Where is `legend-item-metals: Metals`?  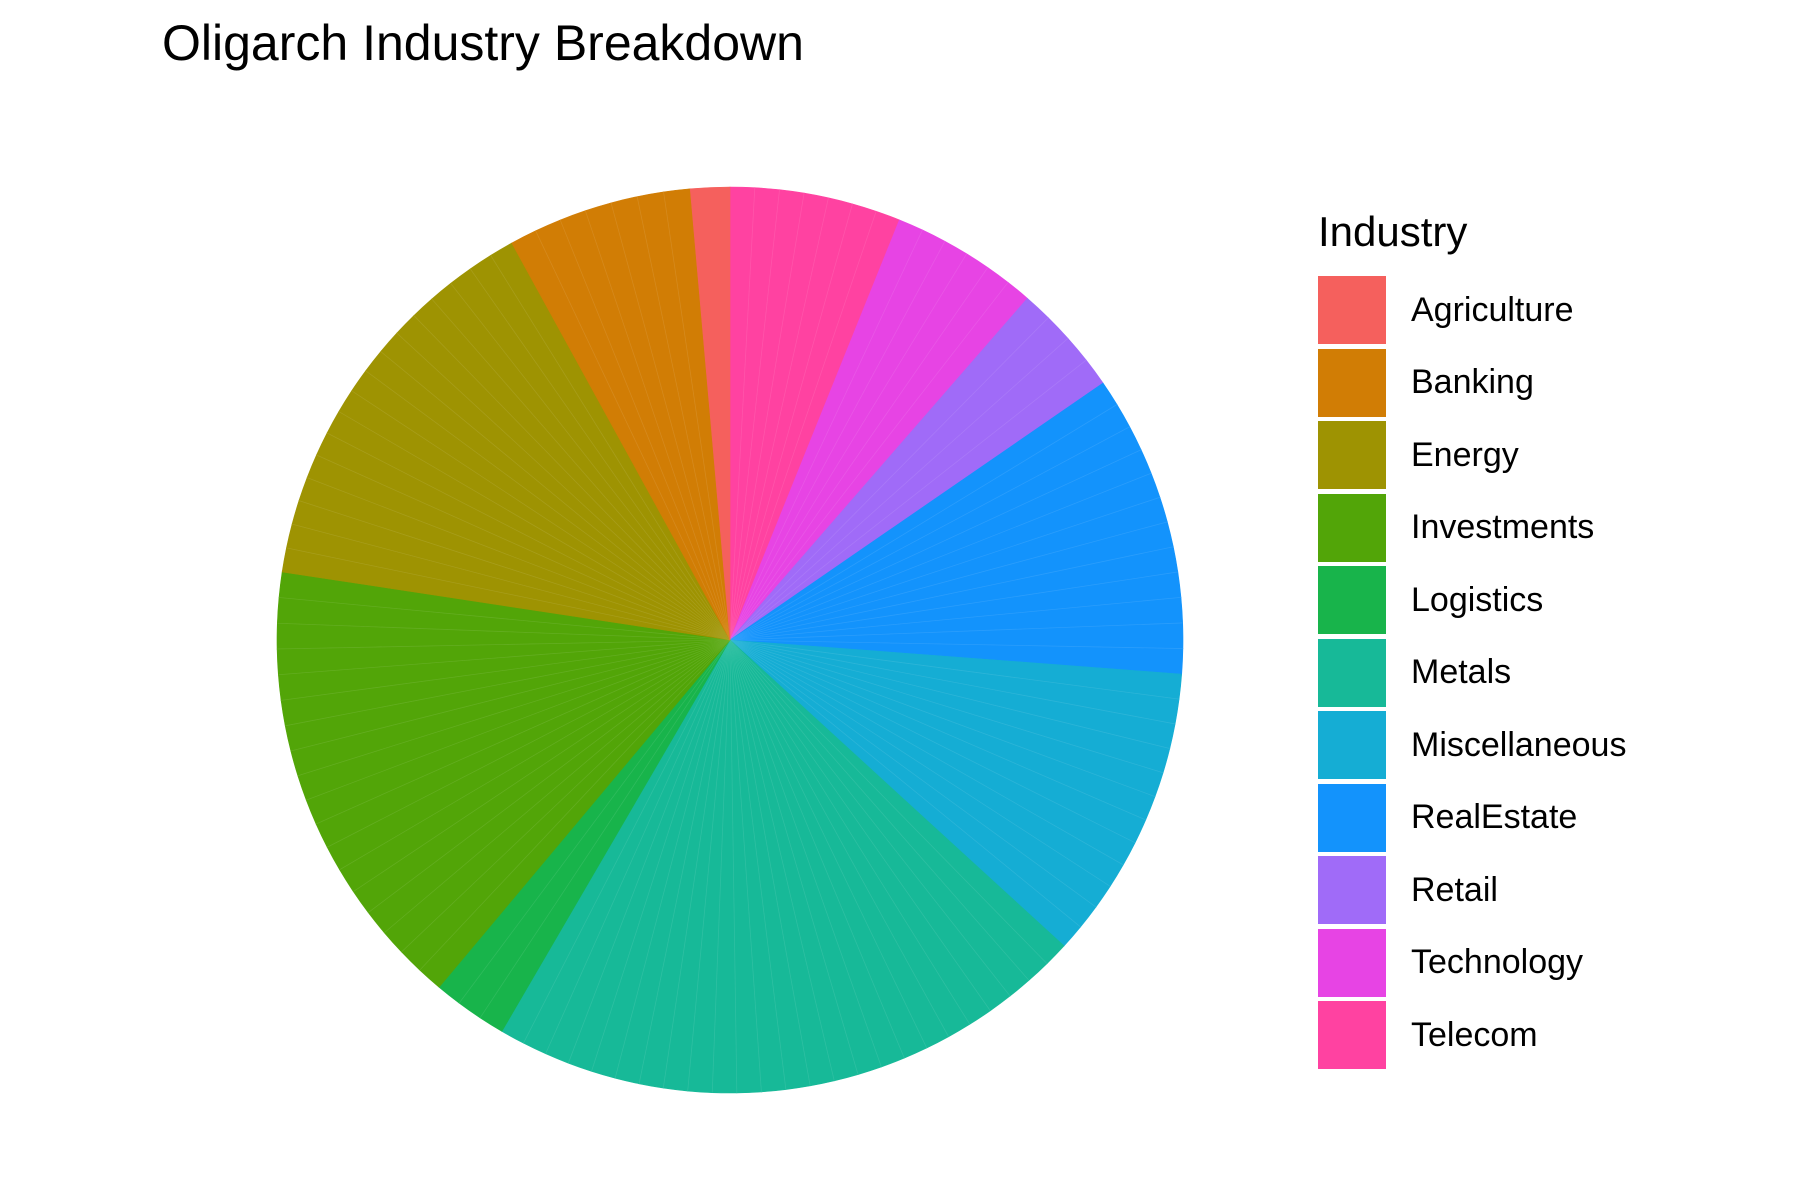
legend-item-metals: Metals is located at coordinates (1472, 673).